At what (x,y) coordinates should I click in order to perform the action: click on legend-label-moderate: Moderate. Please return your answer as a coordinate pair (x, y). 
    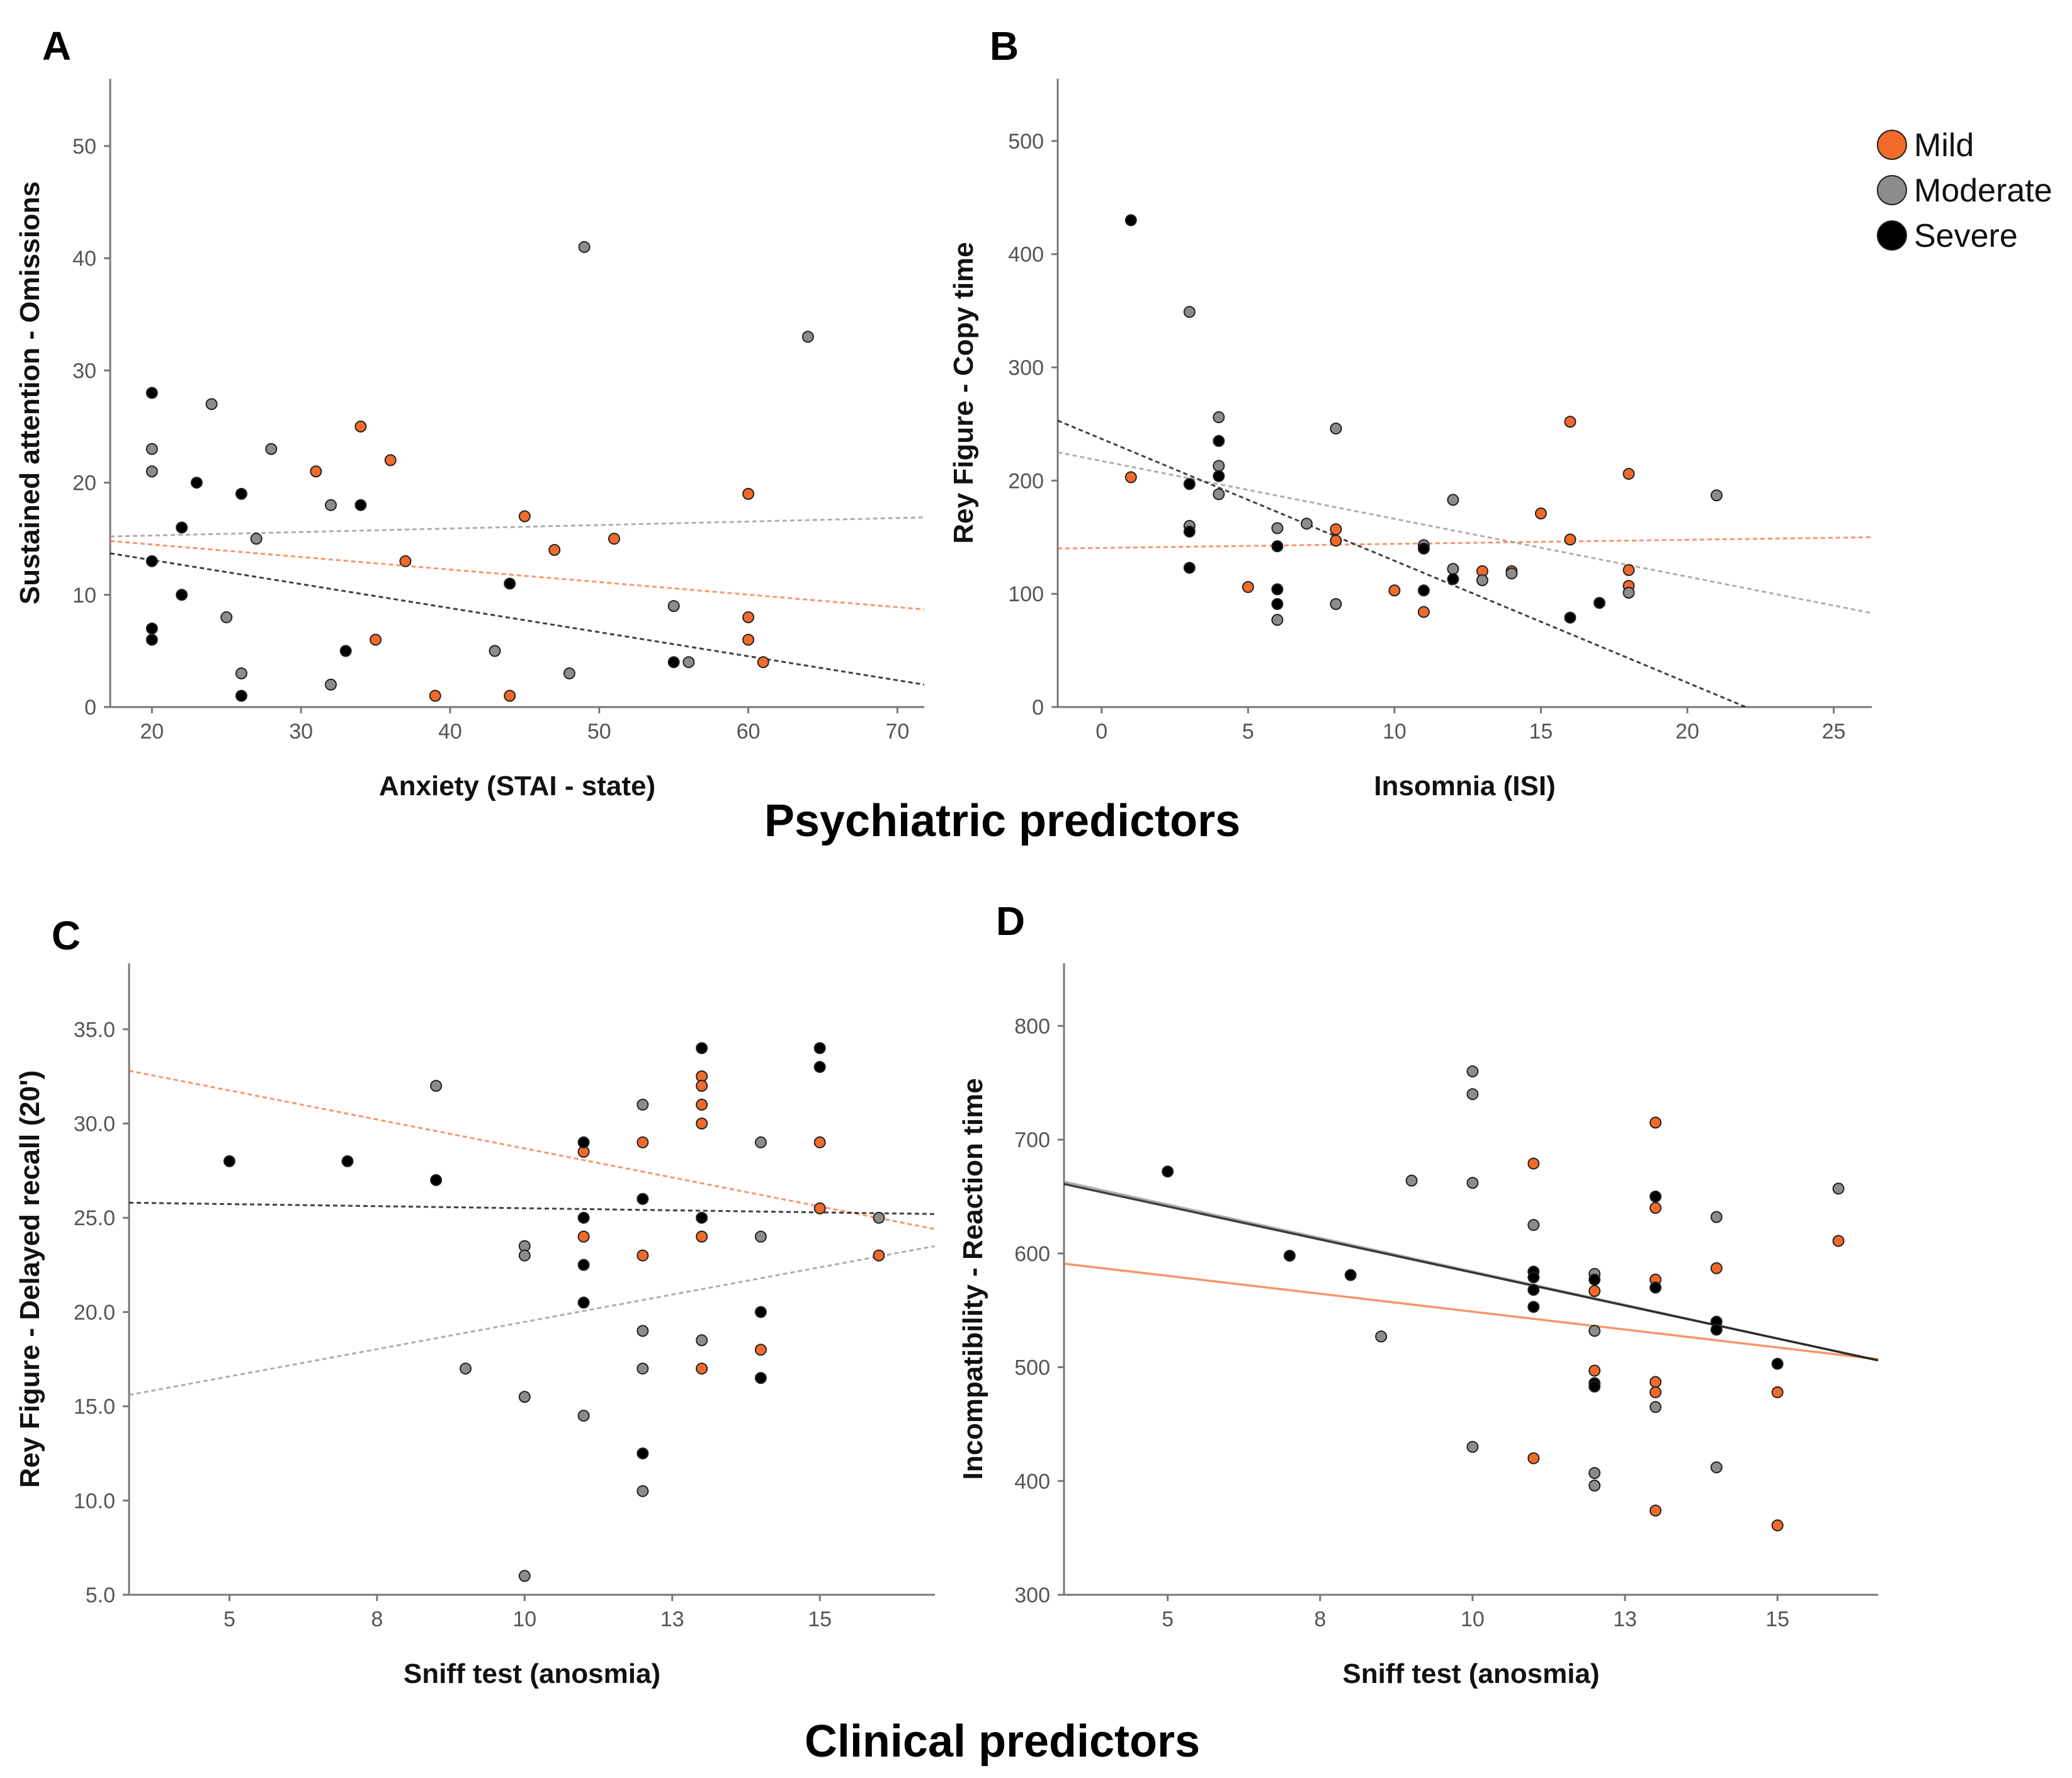
    Looking at the image, I should click on (1983, 191).